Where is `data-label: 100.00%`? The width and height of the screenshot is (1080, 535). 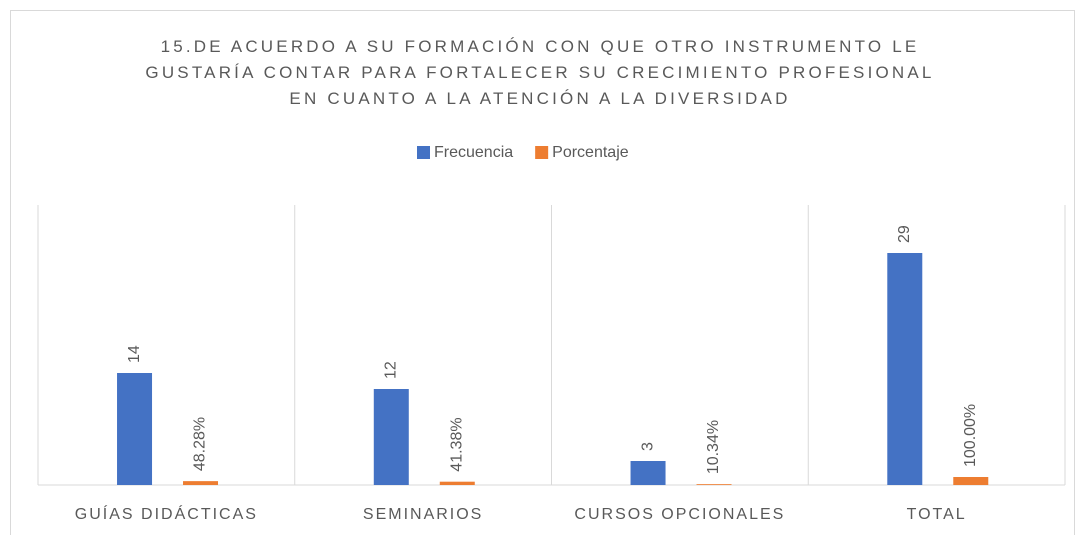 data-label: 100.00% is located at coordinates (970, 435).